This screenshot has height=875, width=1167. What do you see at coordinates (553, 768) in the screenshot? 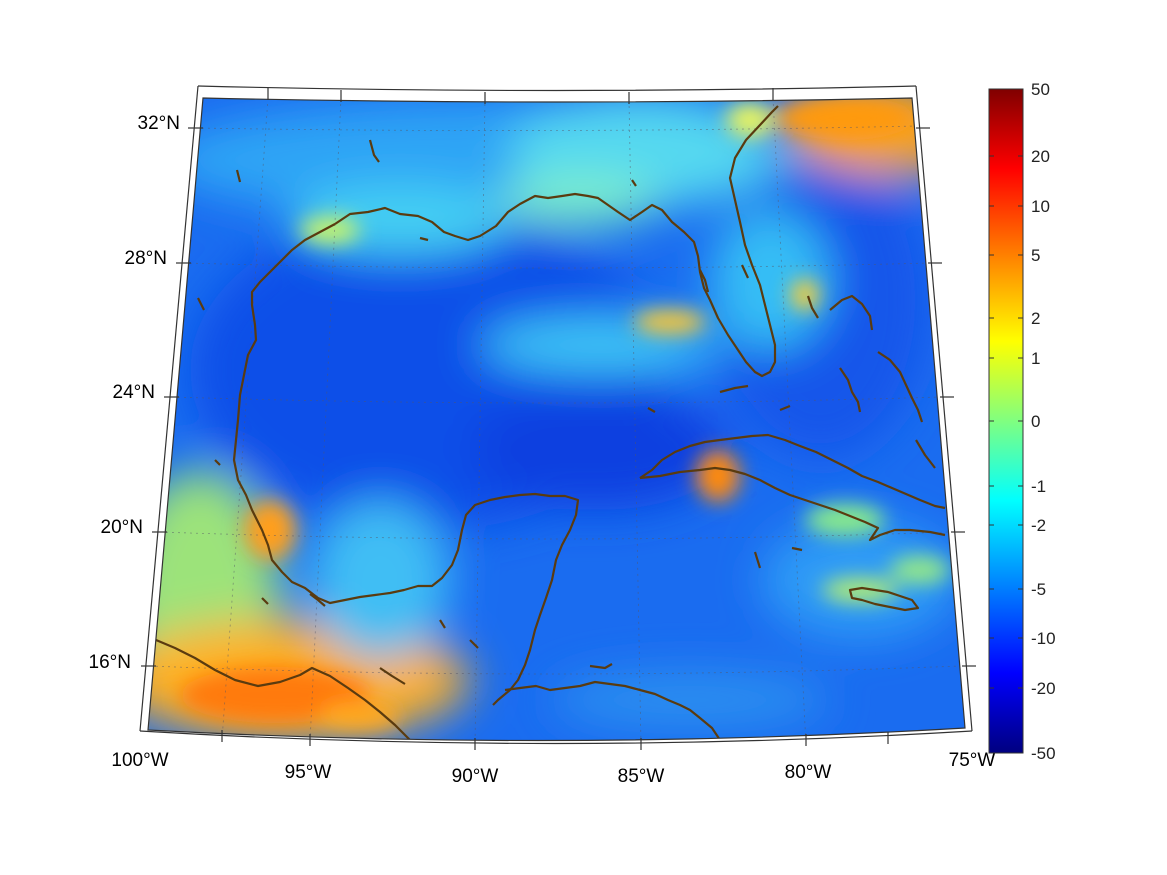
I see `longitude-labels: 100°W 95°W 90°W 85°W 80°W 75°W` at bounding box center [553, 768].